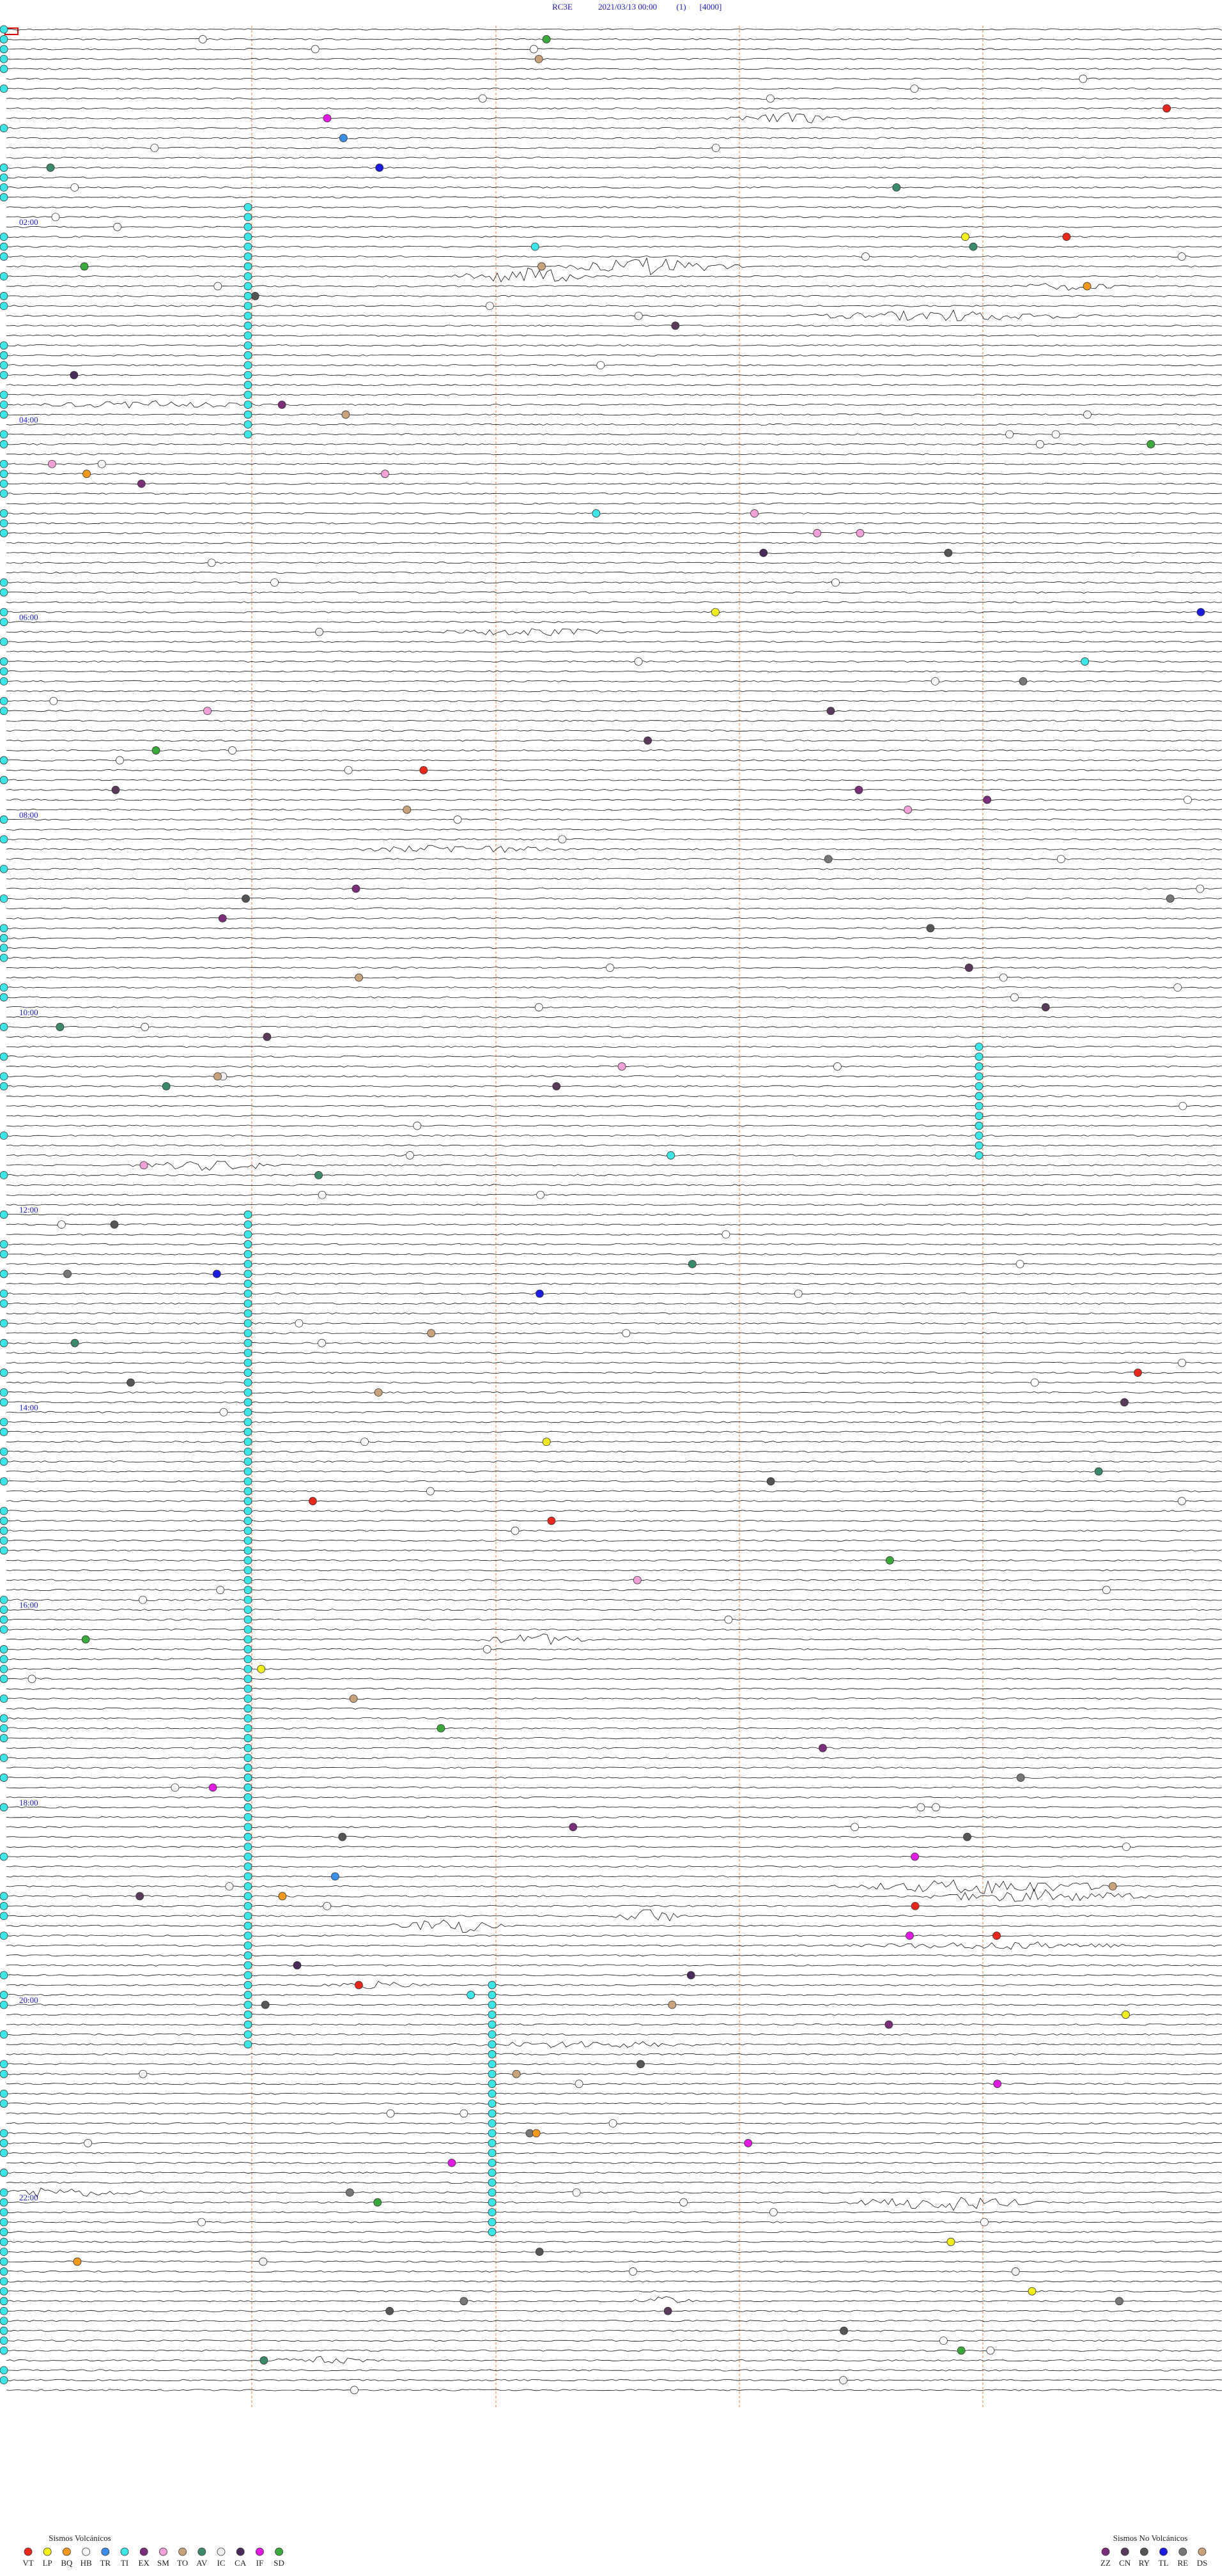  What do you see at coordinates (80, 2538) in the screenshot?
I see `legend-title: Sismos Volcánicos` at bounding box center [80, 2538].